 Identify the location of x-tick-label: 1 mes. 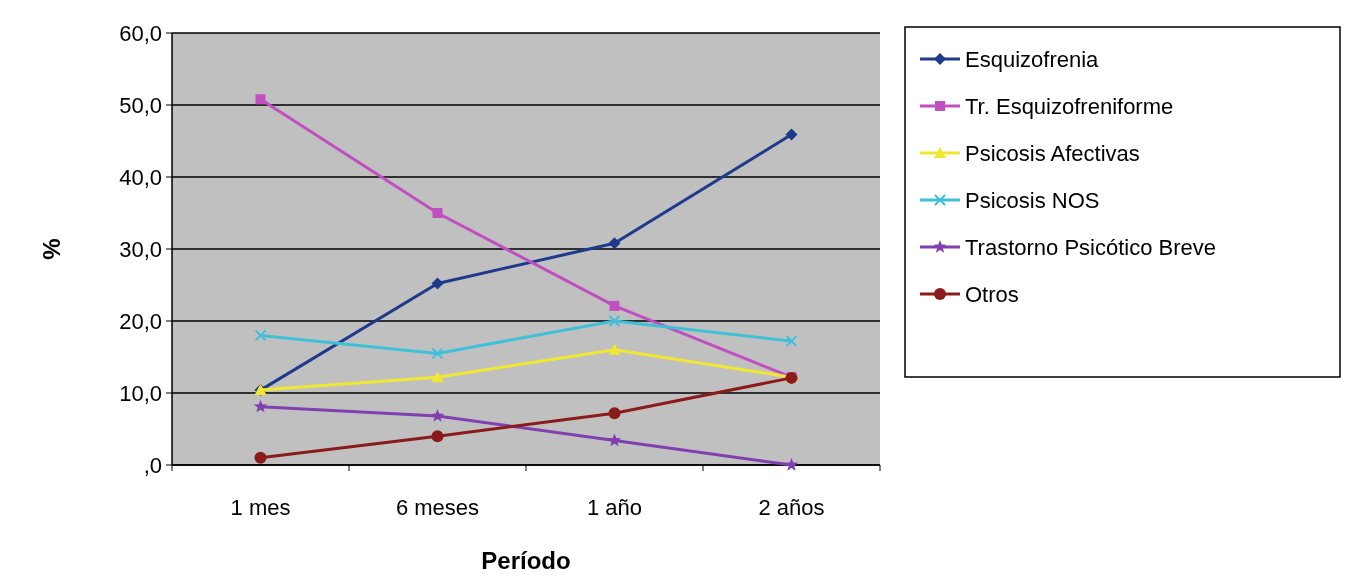
(260, 507).